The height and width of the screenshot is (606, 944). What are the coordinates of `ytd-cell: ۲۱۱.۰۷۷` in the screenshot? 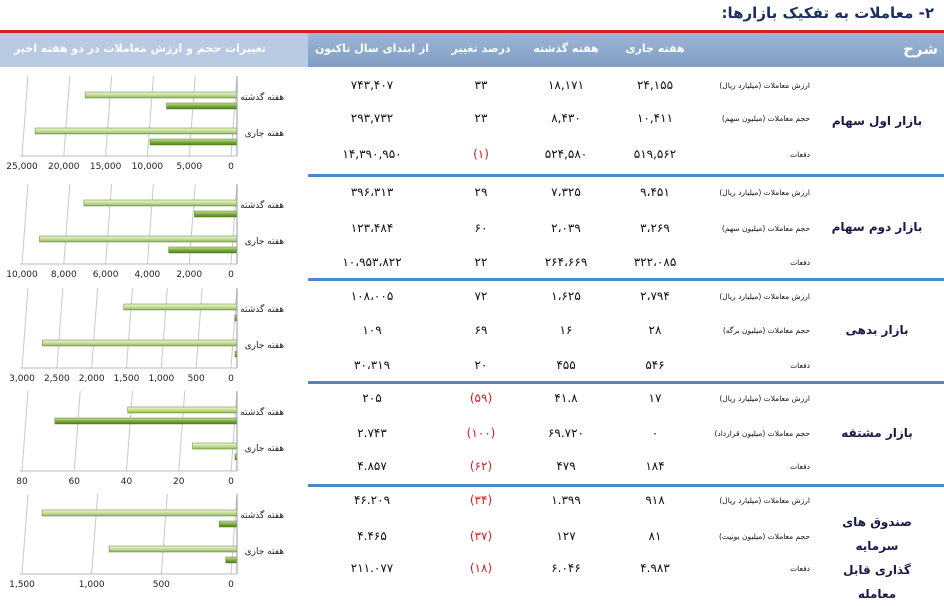 It's located at (372, 568).